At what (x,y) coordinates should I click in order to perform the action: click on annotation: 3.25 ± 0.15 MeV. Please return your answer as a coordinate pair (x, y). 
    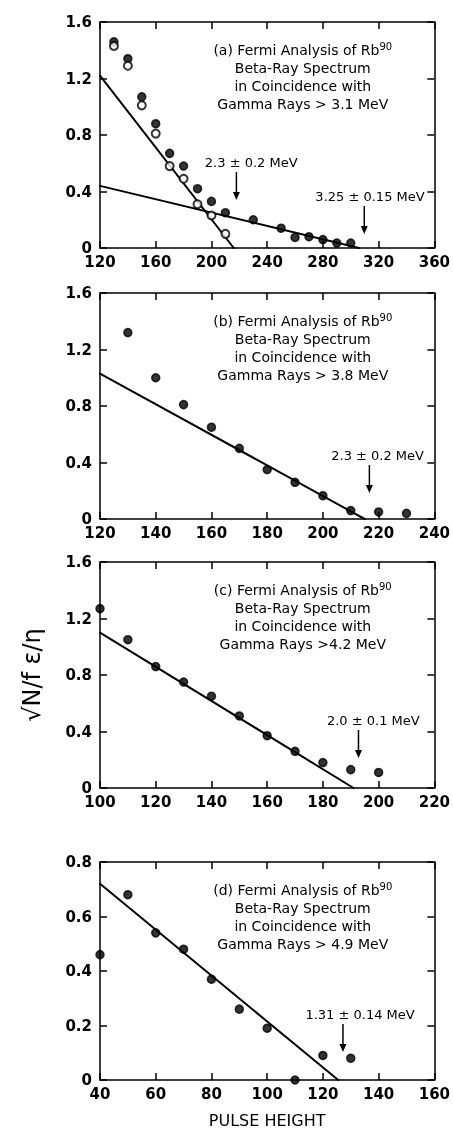
    Looking at the image, I should click on (370, 196).